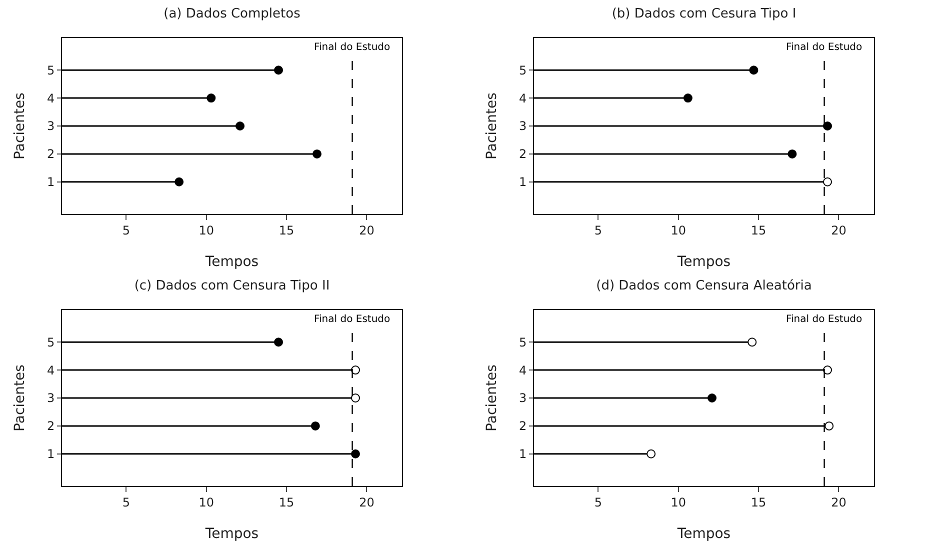  Describe the element at coordinates (232, 14) in the screenshot. I see `chart-title: (a) Dados Completos` at that location.